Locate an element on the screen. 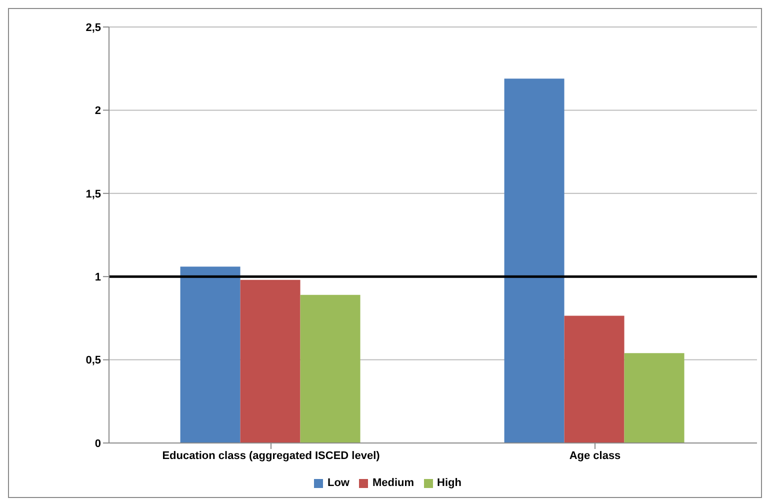 This screenshot has height=504, width=769. y-tick-label: 0,5 is located at coordinates (93, 360).